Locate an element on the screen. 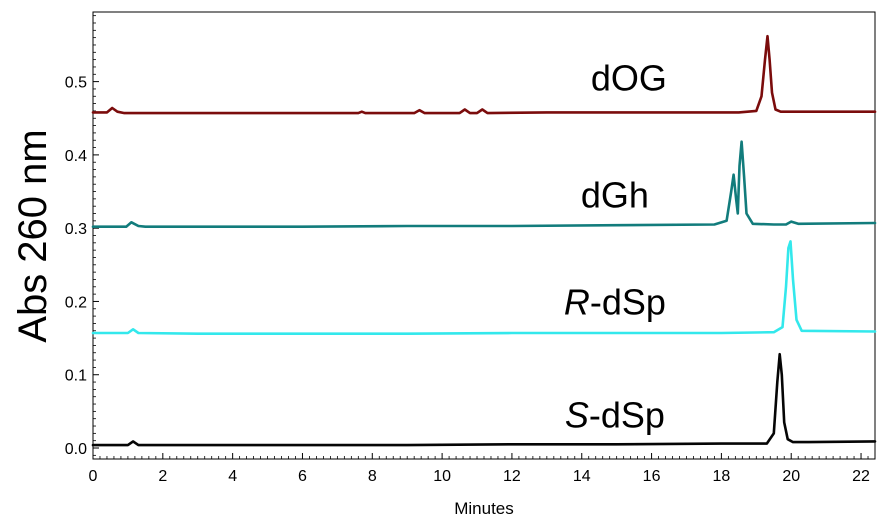 Image resolution: width=877 pixels, height=519 pixels. series-label-2: R-dSp is located at coordinates (615, 302).